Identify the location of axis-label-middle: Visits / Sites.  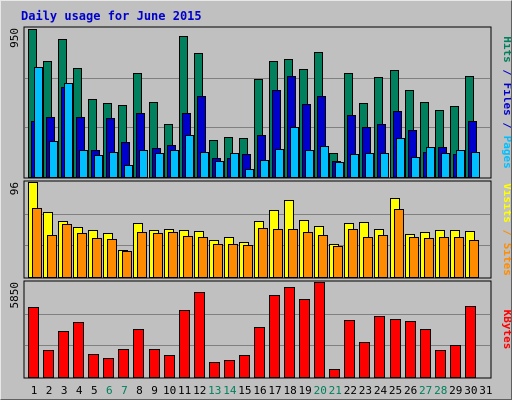
(506, 229).